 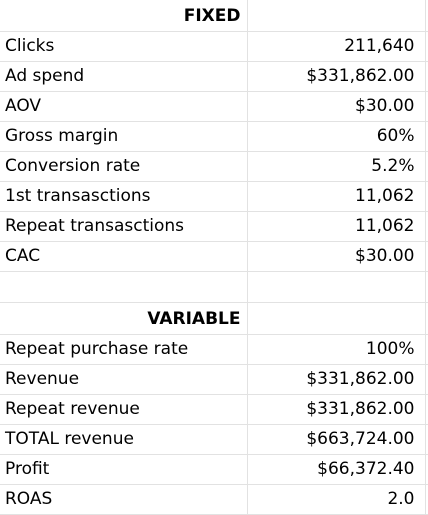 I want to click on row-label: Ad spend, so click(x=124, y=76).